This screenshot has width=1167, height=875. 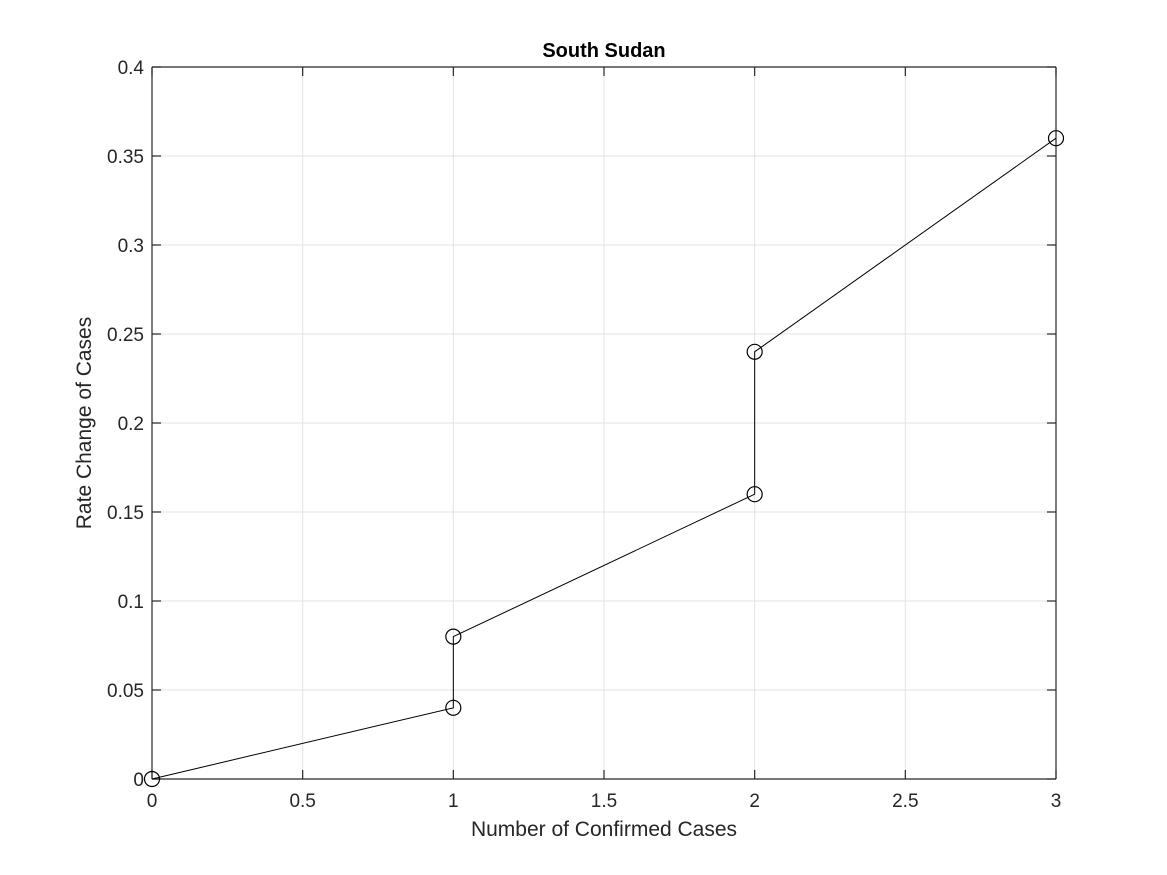 What do you see at coordinates (302, 801) in the screenshot?
I see `x-tick-label: 0.5` at bounding box center [302, 801].